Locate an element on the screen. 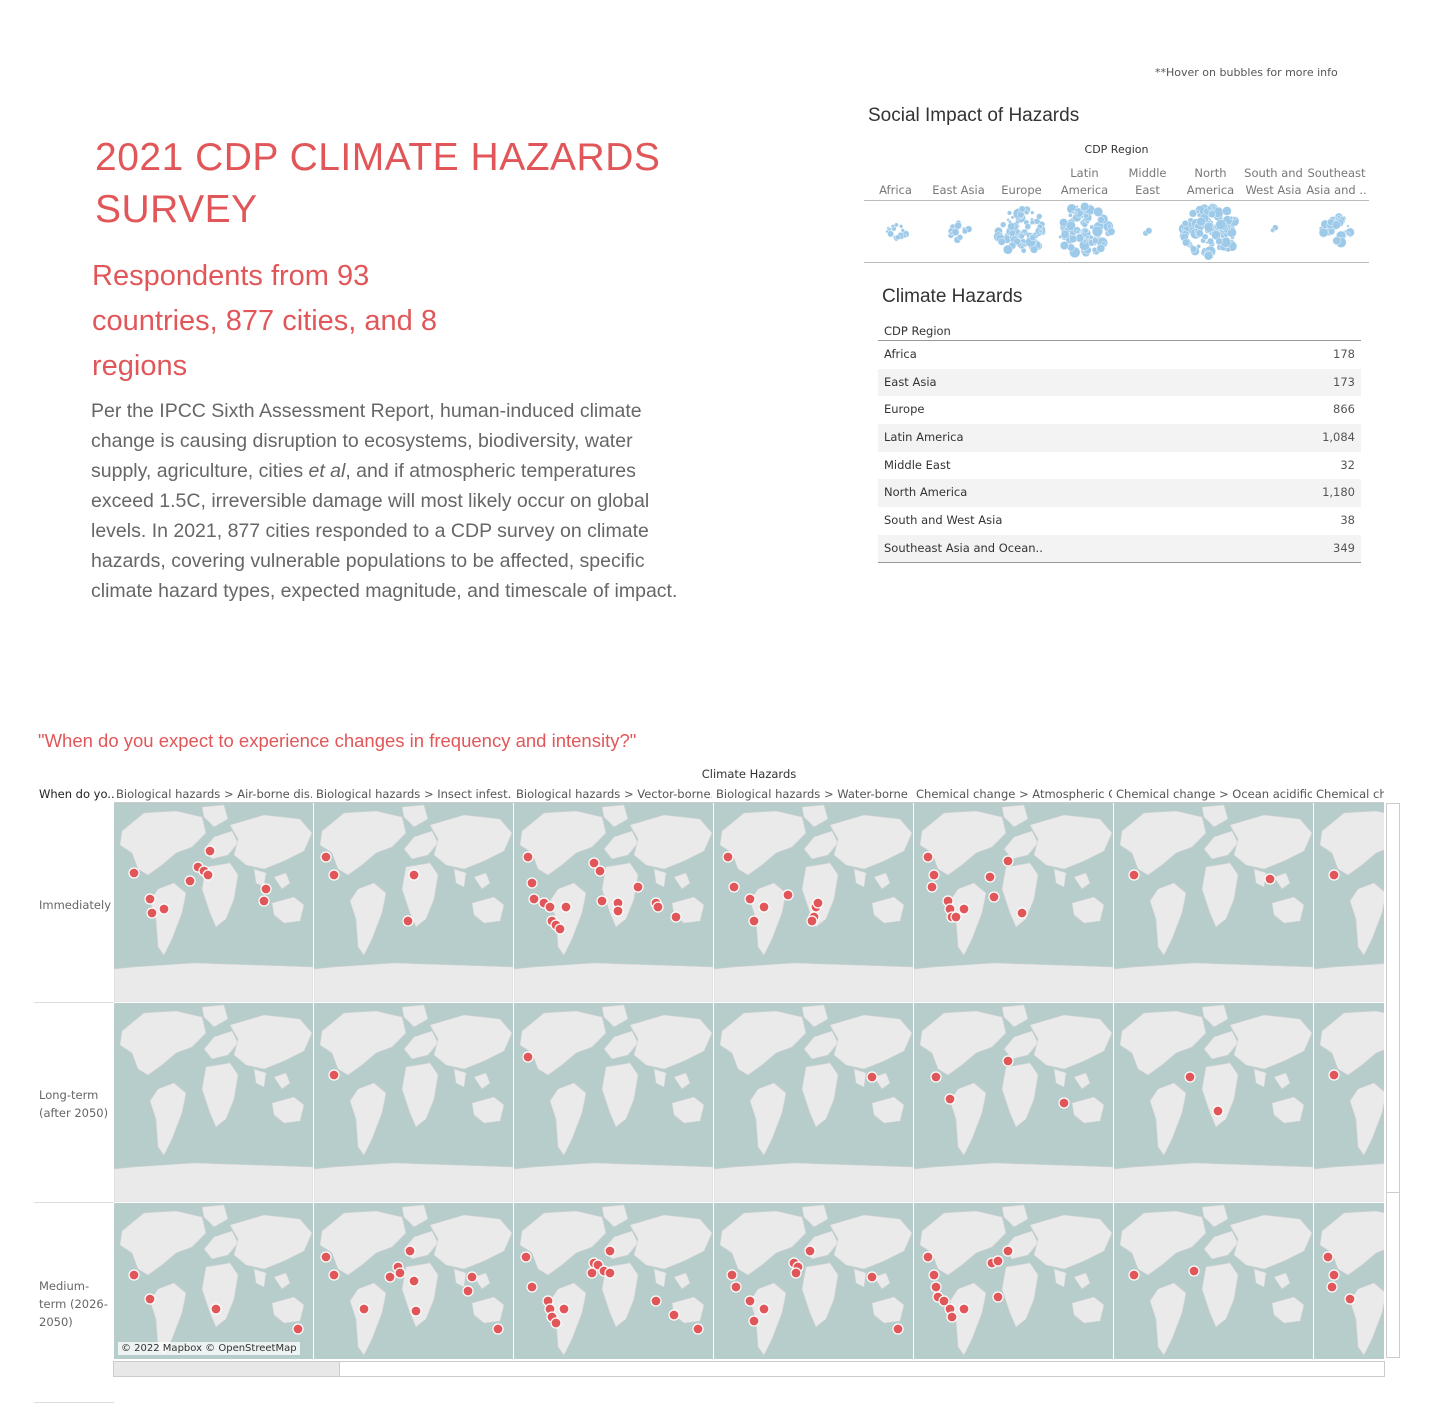  table-row: South and West Asia 38 is located at coordinates (1119, 521).